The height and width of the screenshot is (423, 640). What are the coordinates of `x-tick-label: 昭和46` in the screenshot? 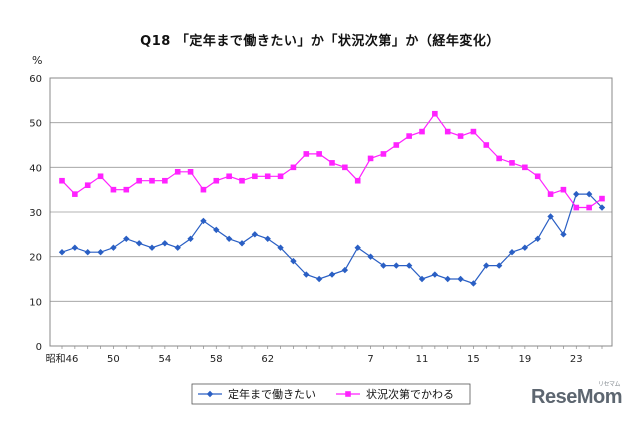 It's located at (62, 359).